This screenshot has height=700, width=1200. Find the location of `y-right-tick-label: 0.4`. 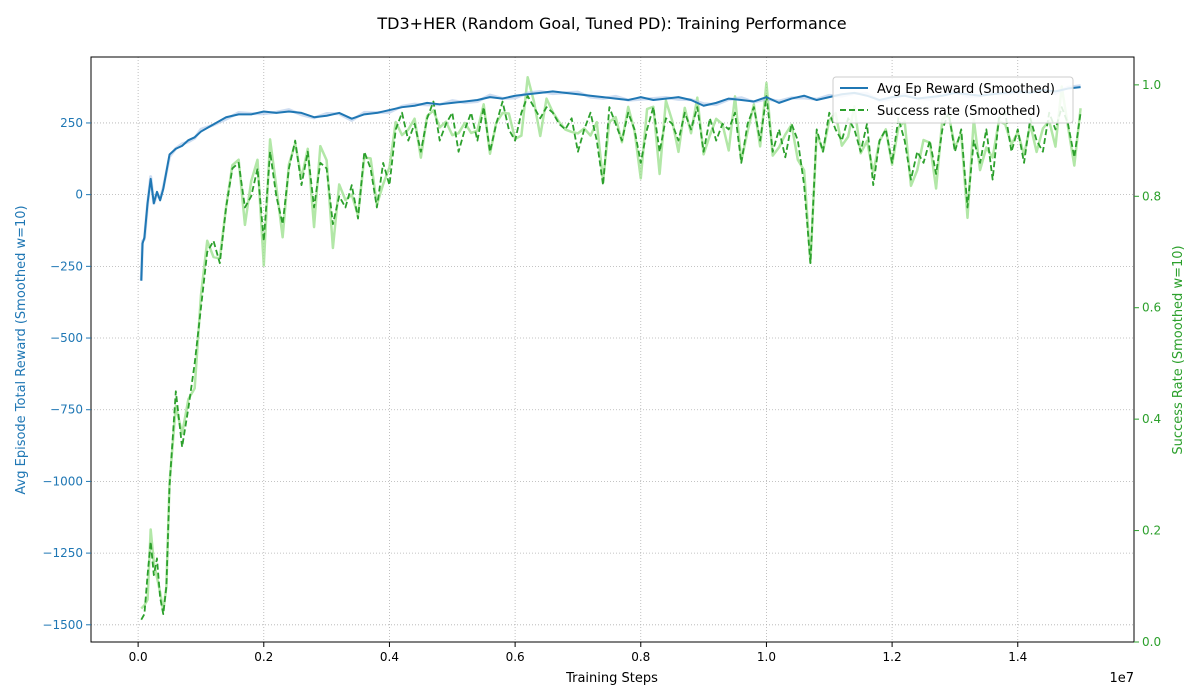

y-right-tick-label: 0.4 is located at coordinates (1151, 419).